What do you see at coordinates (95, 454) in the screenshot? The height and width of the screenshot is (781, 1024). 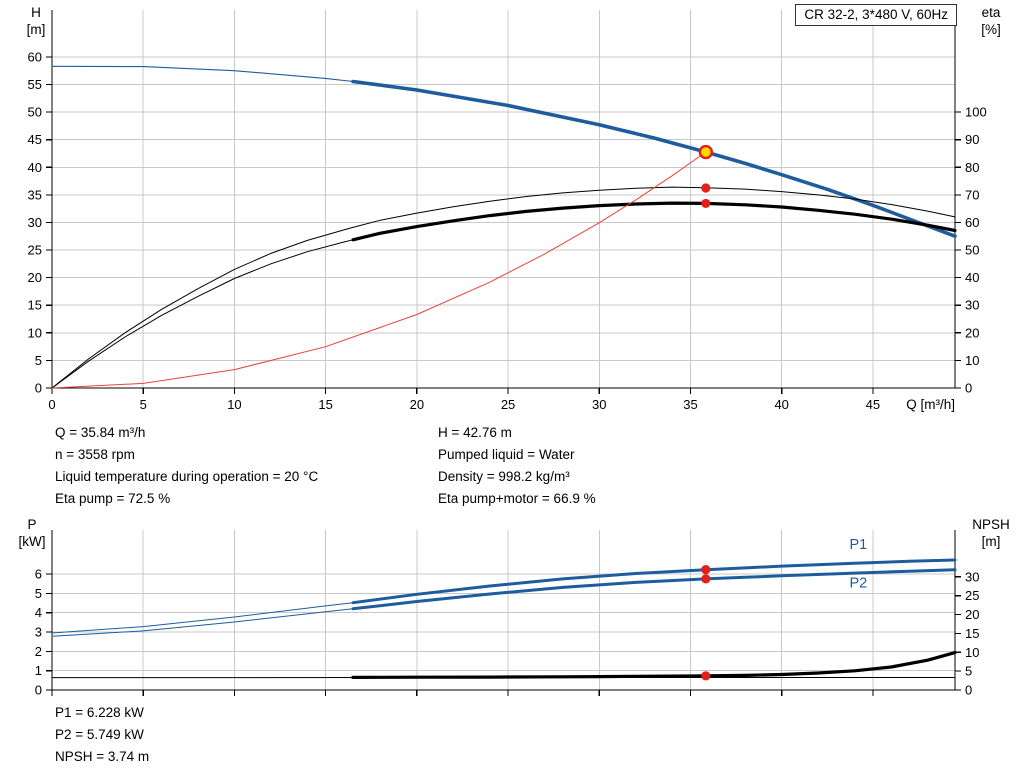 I see `info-speed: n = 3558 rpm` at bounding box center [95, 454].